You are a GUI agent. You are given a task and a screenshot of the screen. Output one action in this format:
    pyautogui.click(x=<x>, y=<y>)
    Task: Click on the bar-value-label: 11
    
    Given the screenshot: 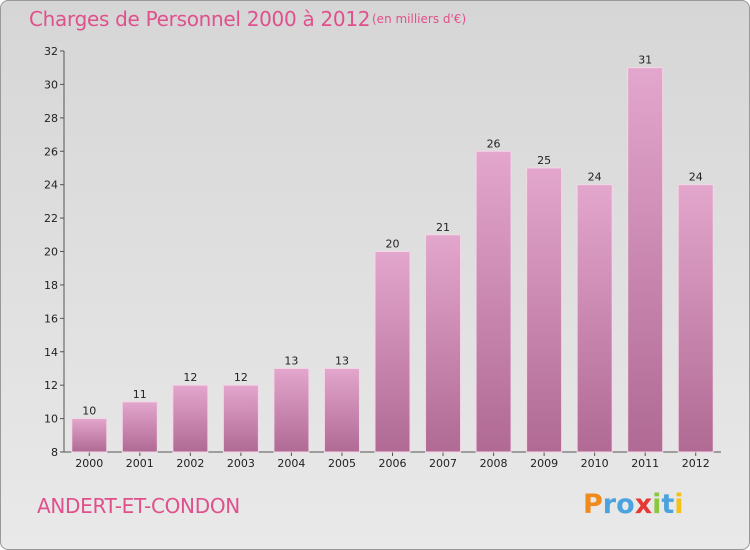 What is the action you would take?
    pyautogui.click(x=140, y=394)
    